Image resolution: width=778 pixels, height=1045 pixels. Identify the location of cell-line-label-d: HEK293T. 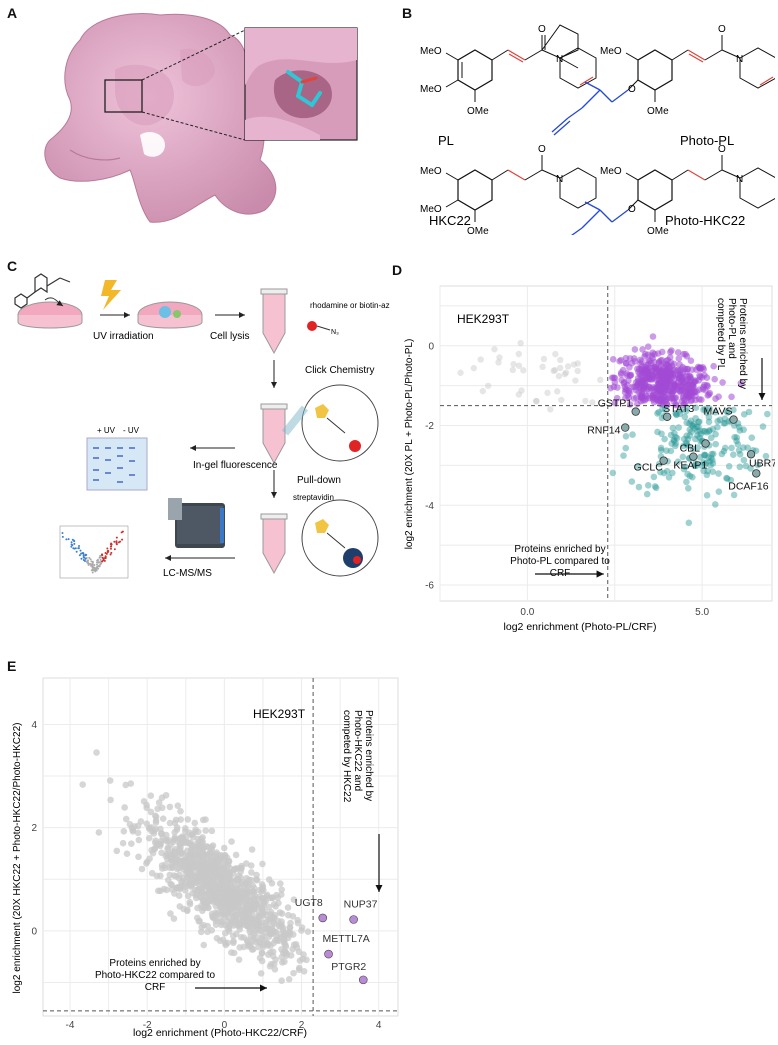
(483, 319).